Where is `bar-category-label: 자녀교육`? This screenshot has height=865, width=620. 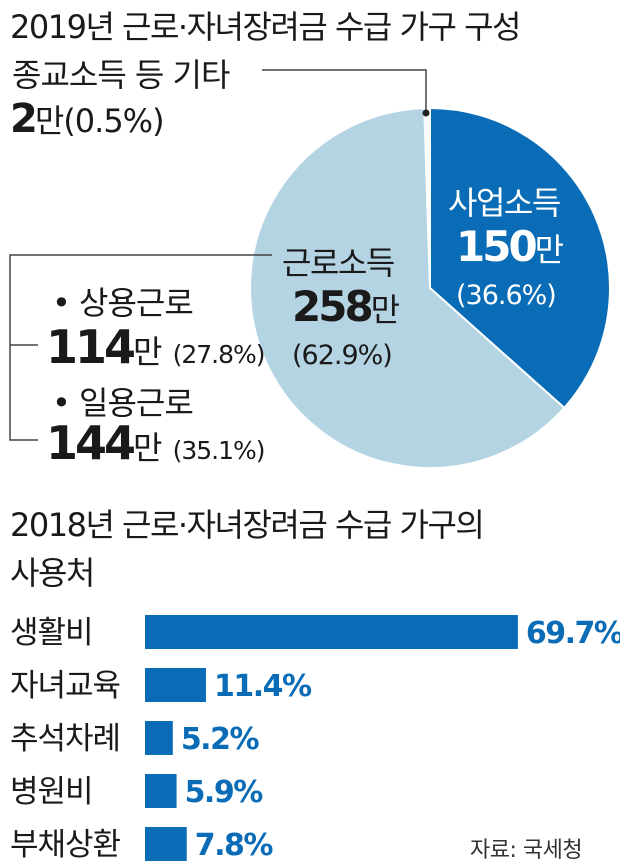
bar-category-label: 자녀교육 is located at coordinates (65, 686).